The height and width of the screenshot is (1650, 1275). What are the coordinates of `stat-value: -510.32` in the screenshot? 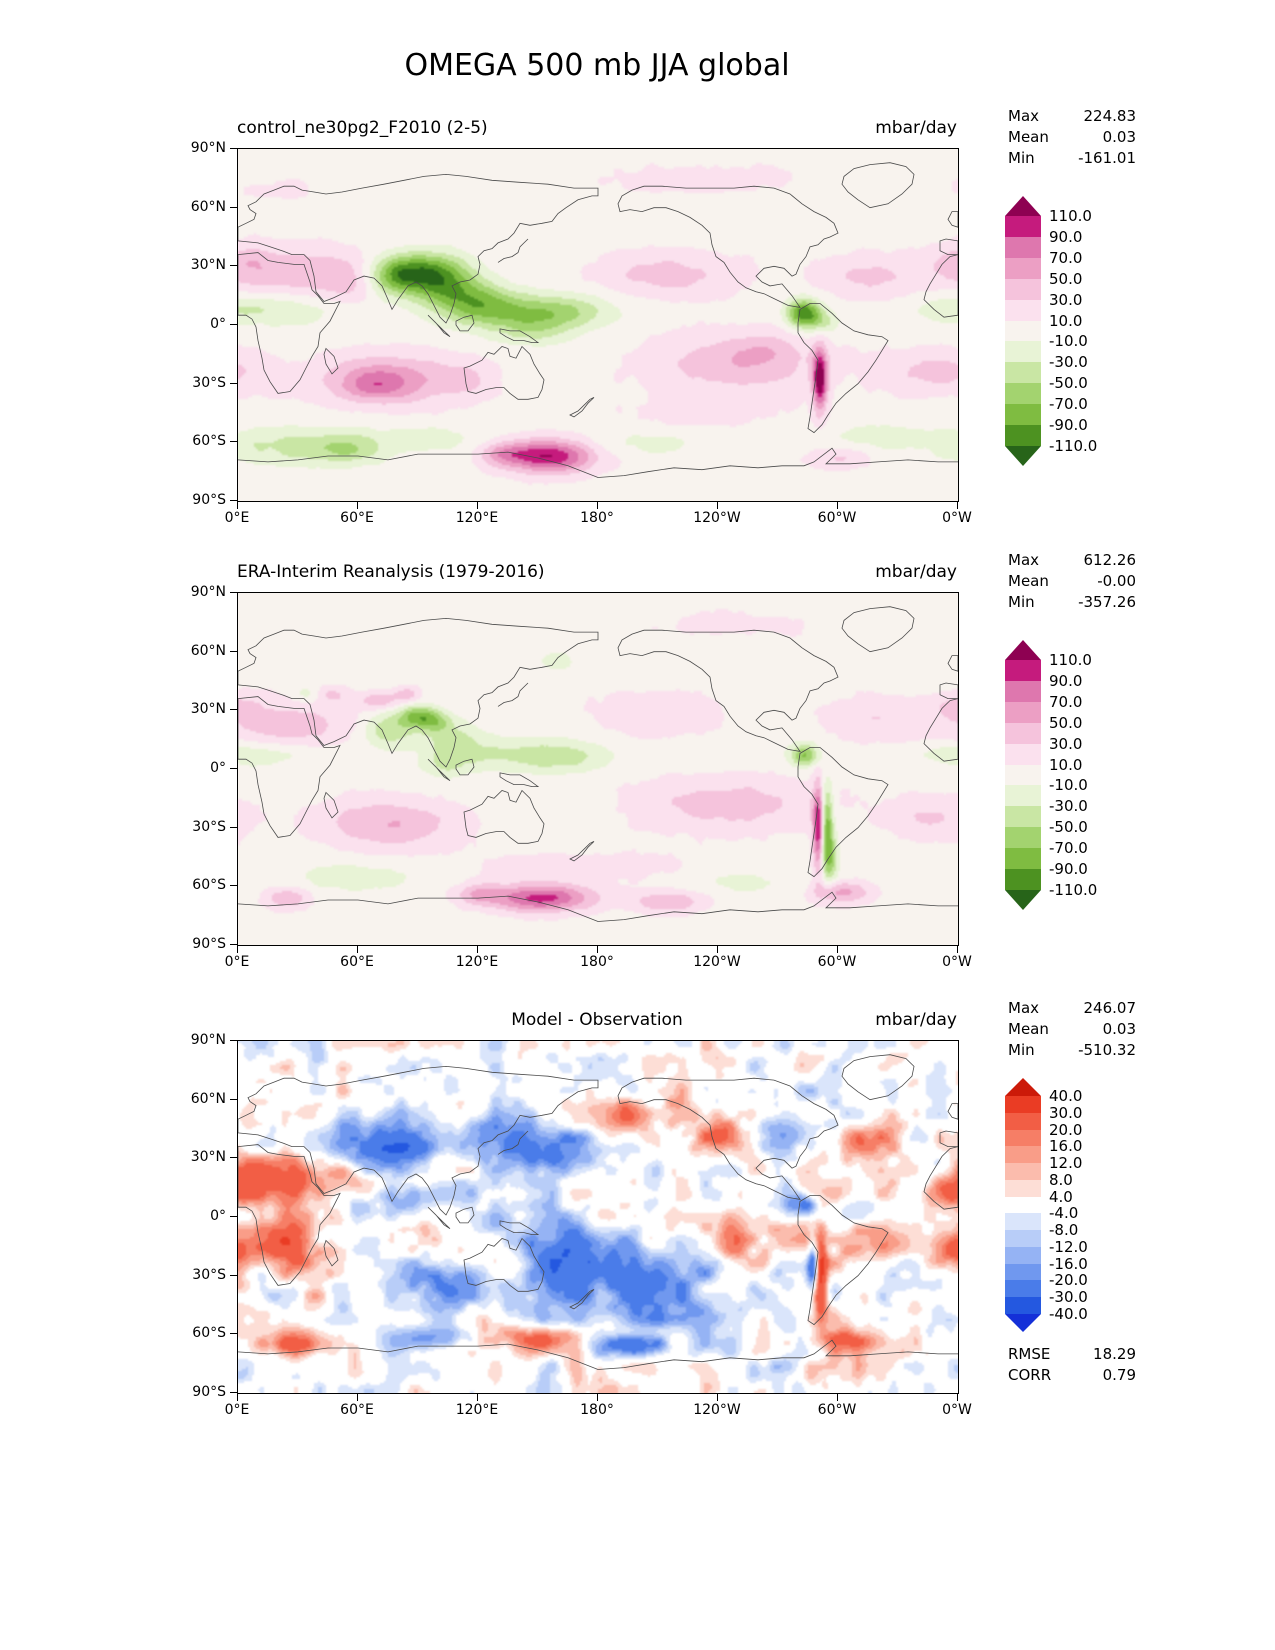 It's located at (1107, 1050).